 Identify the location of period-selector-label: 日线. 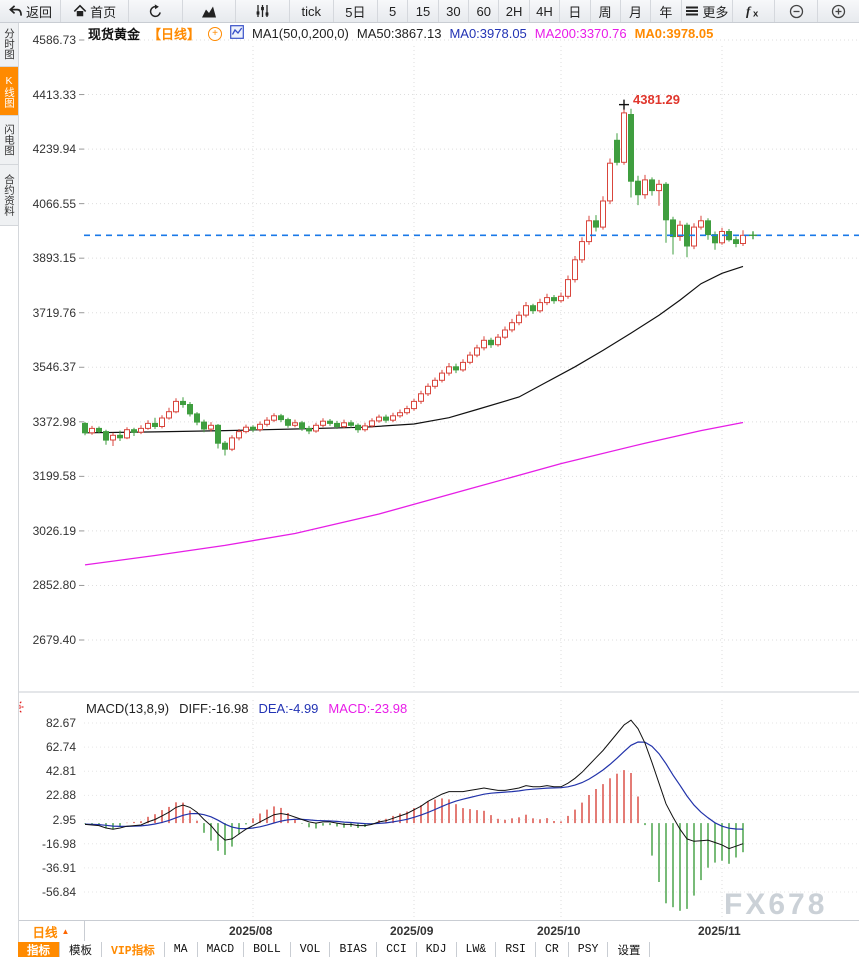
(45, 932).